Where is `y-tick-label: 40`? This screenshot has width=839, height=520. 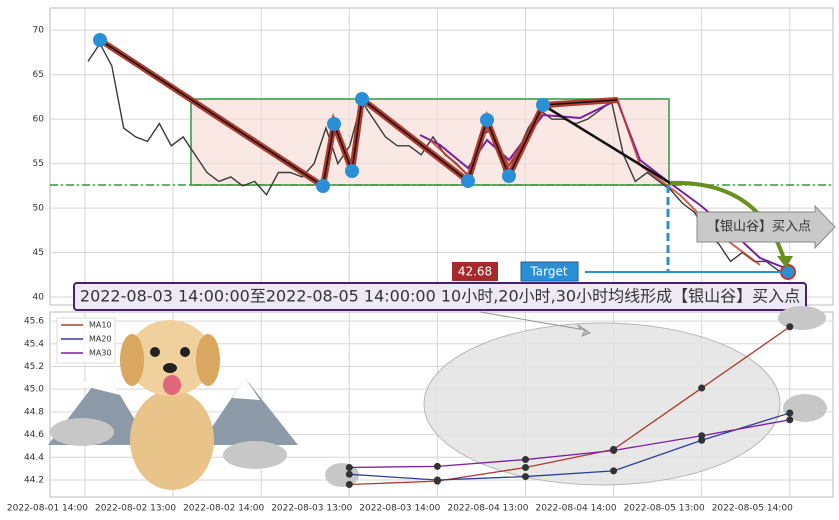
y-tick-label: 40 is located at coordinates (39, 297).